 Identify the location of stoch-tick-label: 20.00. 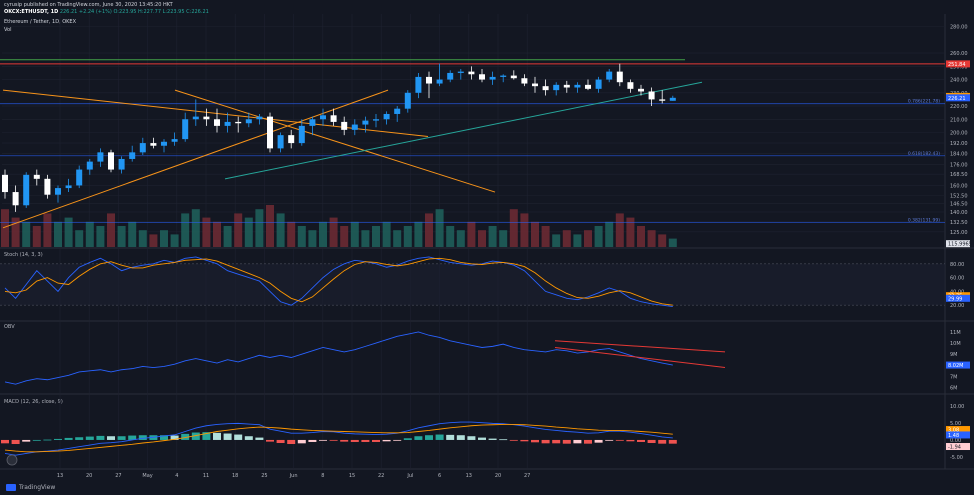
(957, 306).